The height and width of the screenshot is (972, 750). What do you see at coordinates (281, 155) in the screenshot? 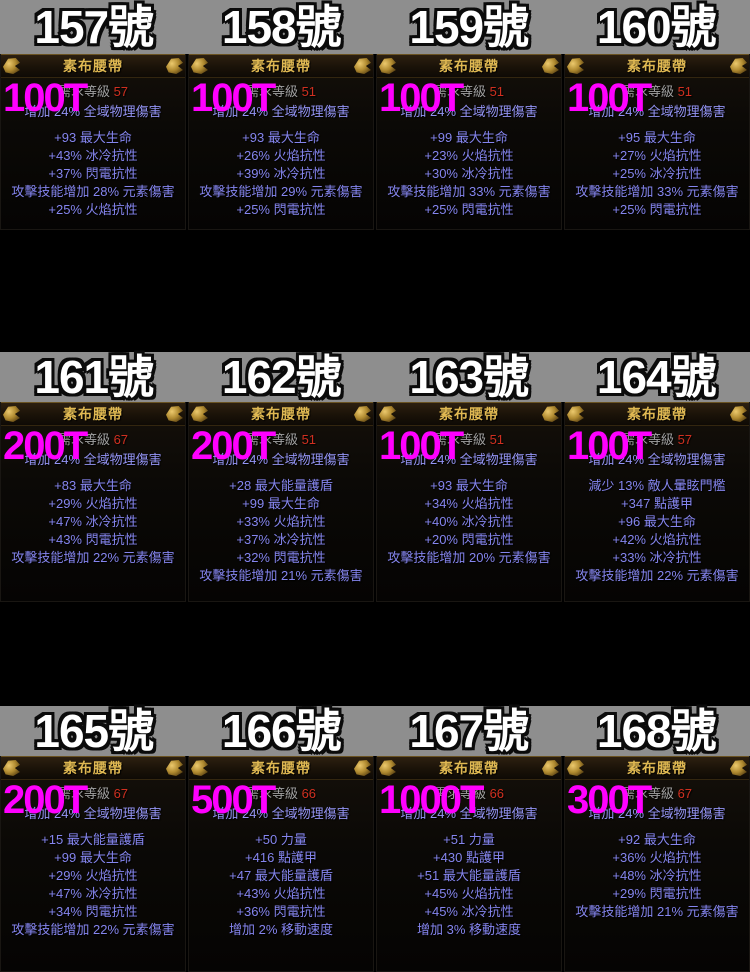
I see `mod-line: +26% 火焰抗性` at bounding box center [281, 155].